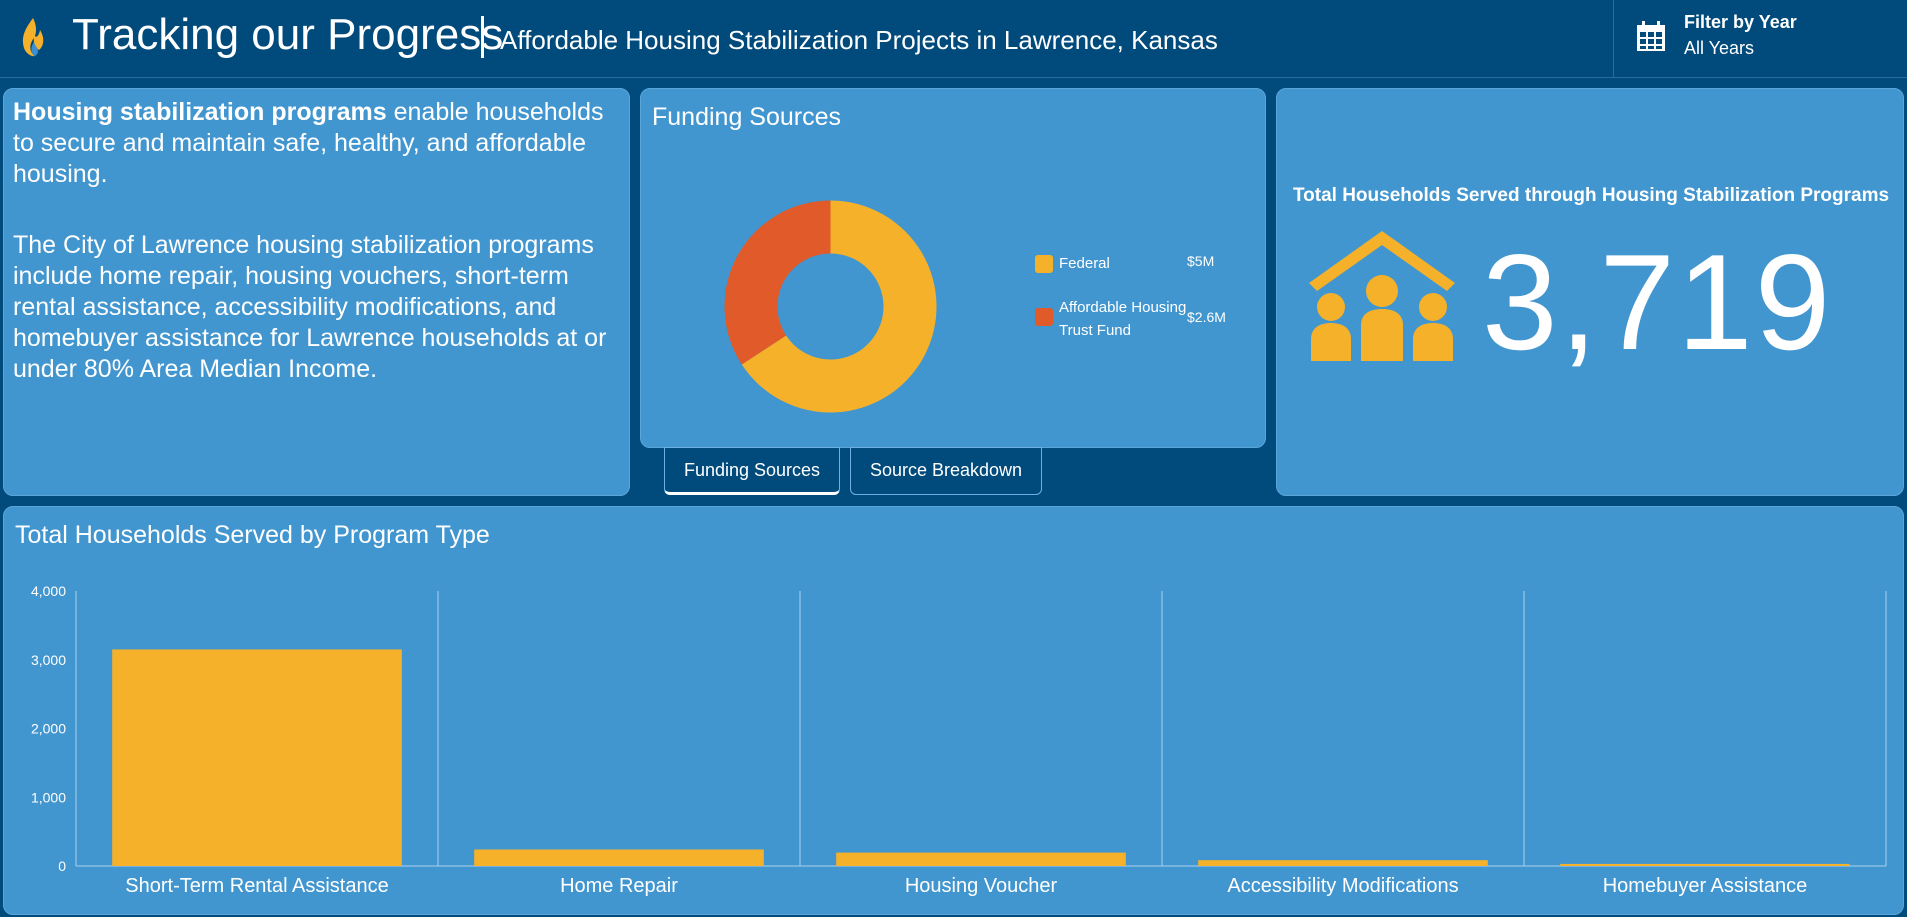 The height and width of the screenshot is (917, 1907). What do you see at coordinates (1651, 36) in the screenshot?
I see `calendar-icon` at bounding box center [1651, 36].